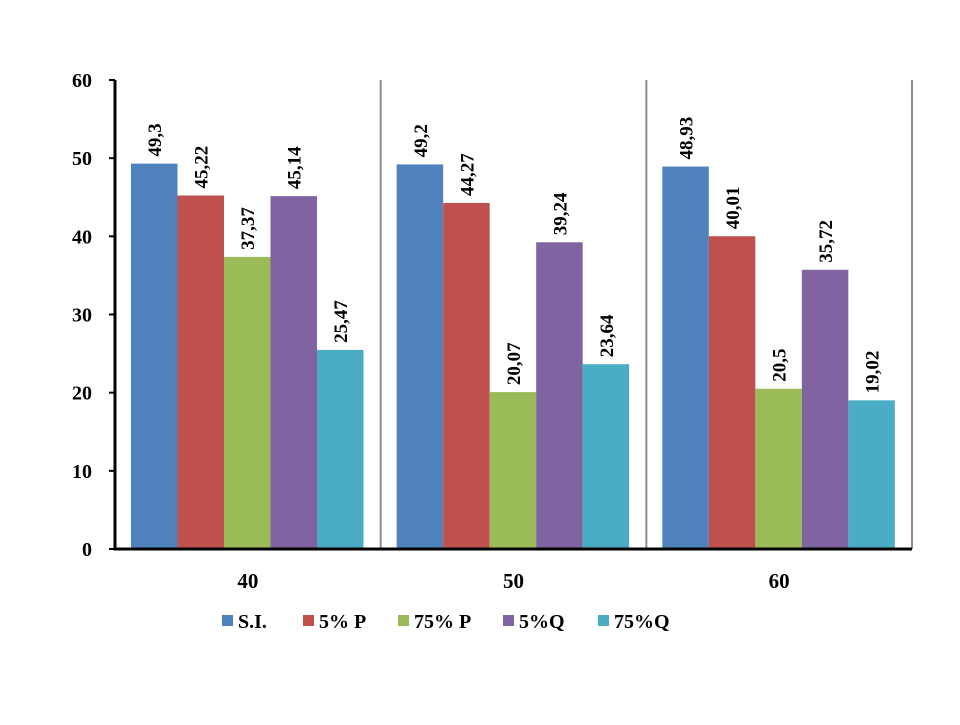 The height and width of the screenshot is (725, 960). What do you see at coordinates (560, 213) in the screenshot?
I see `data-label: 39,24` at bounding box center [560, 213].